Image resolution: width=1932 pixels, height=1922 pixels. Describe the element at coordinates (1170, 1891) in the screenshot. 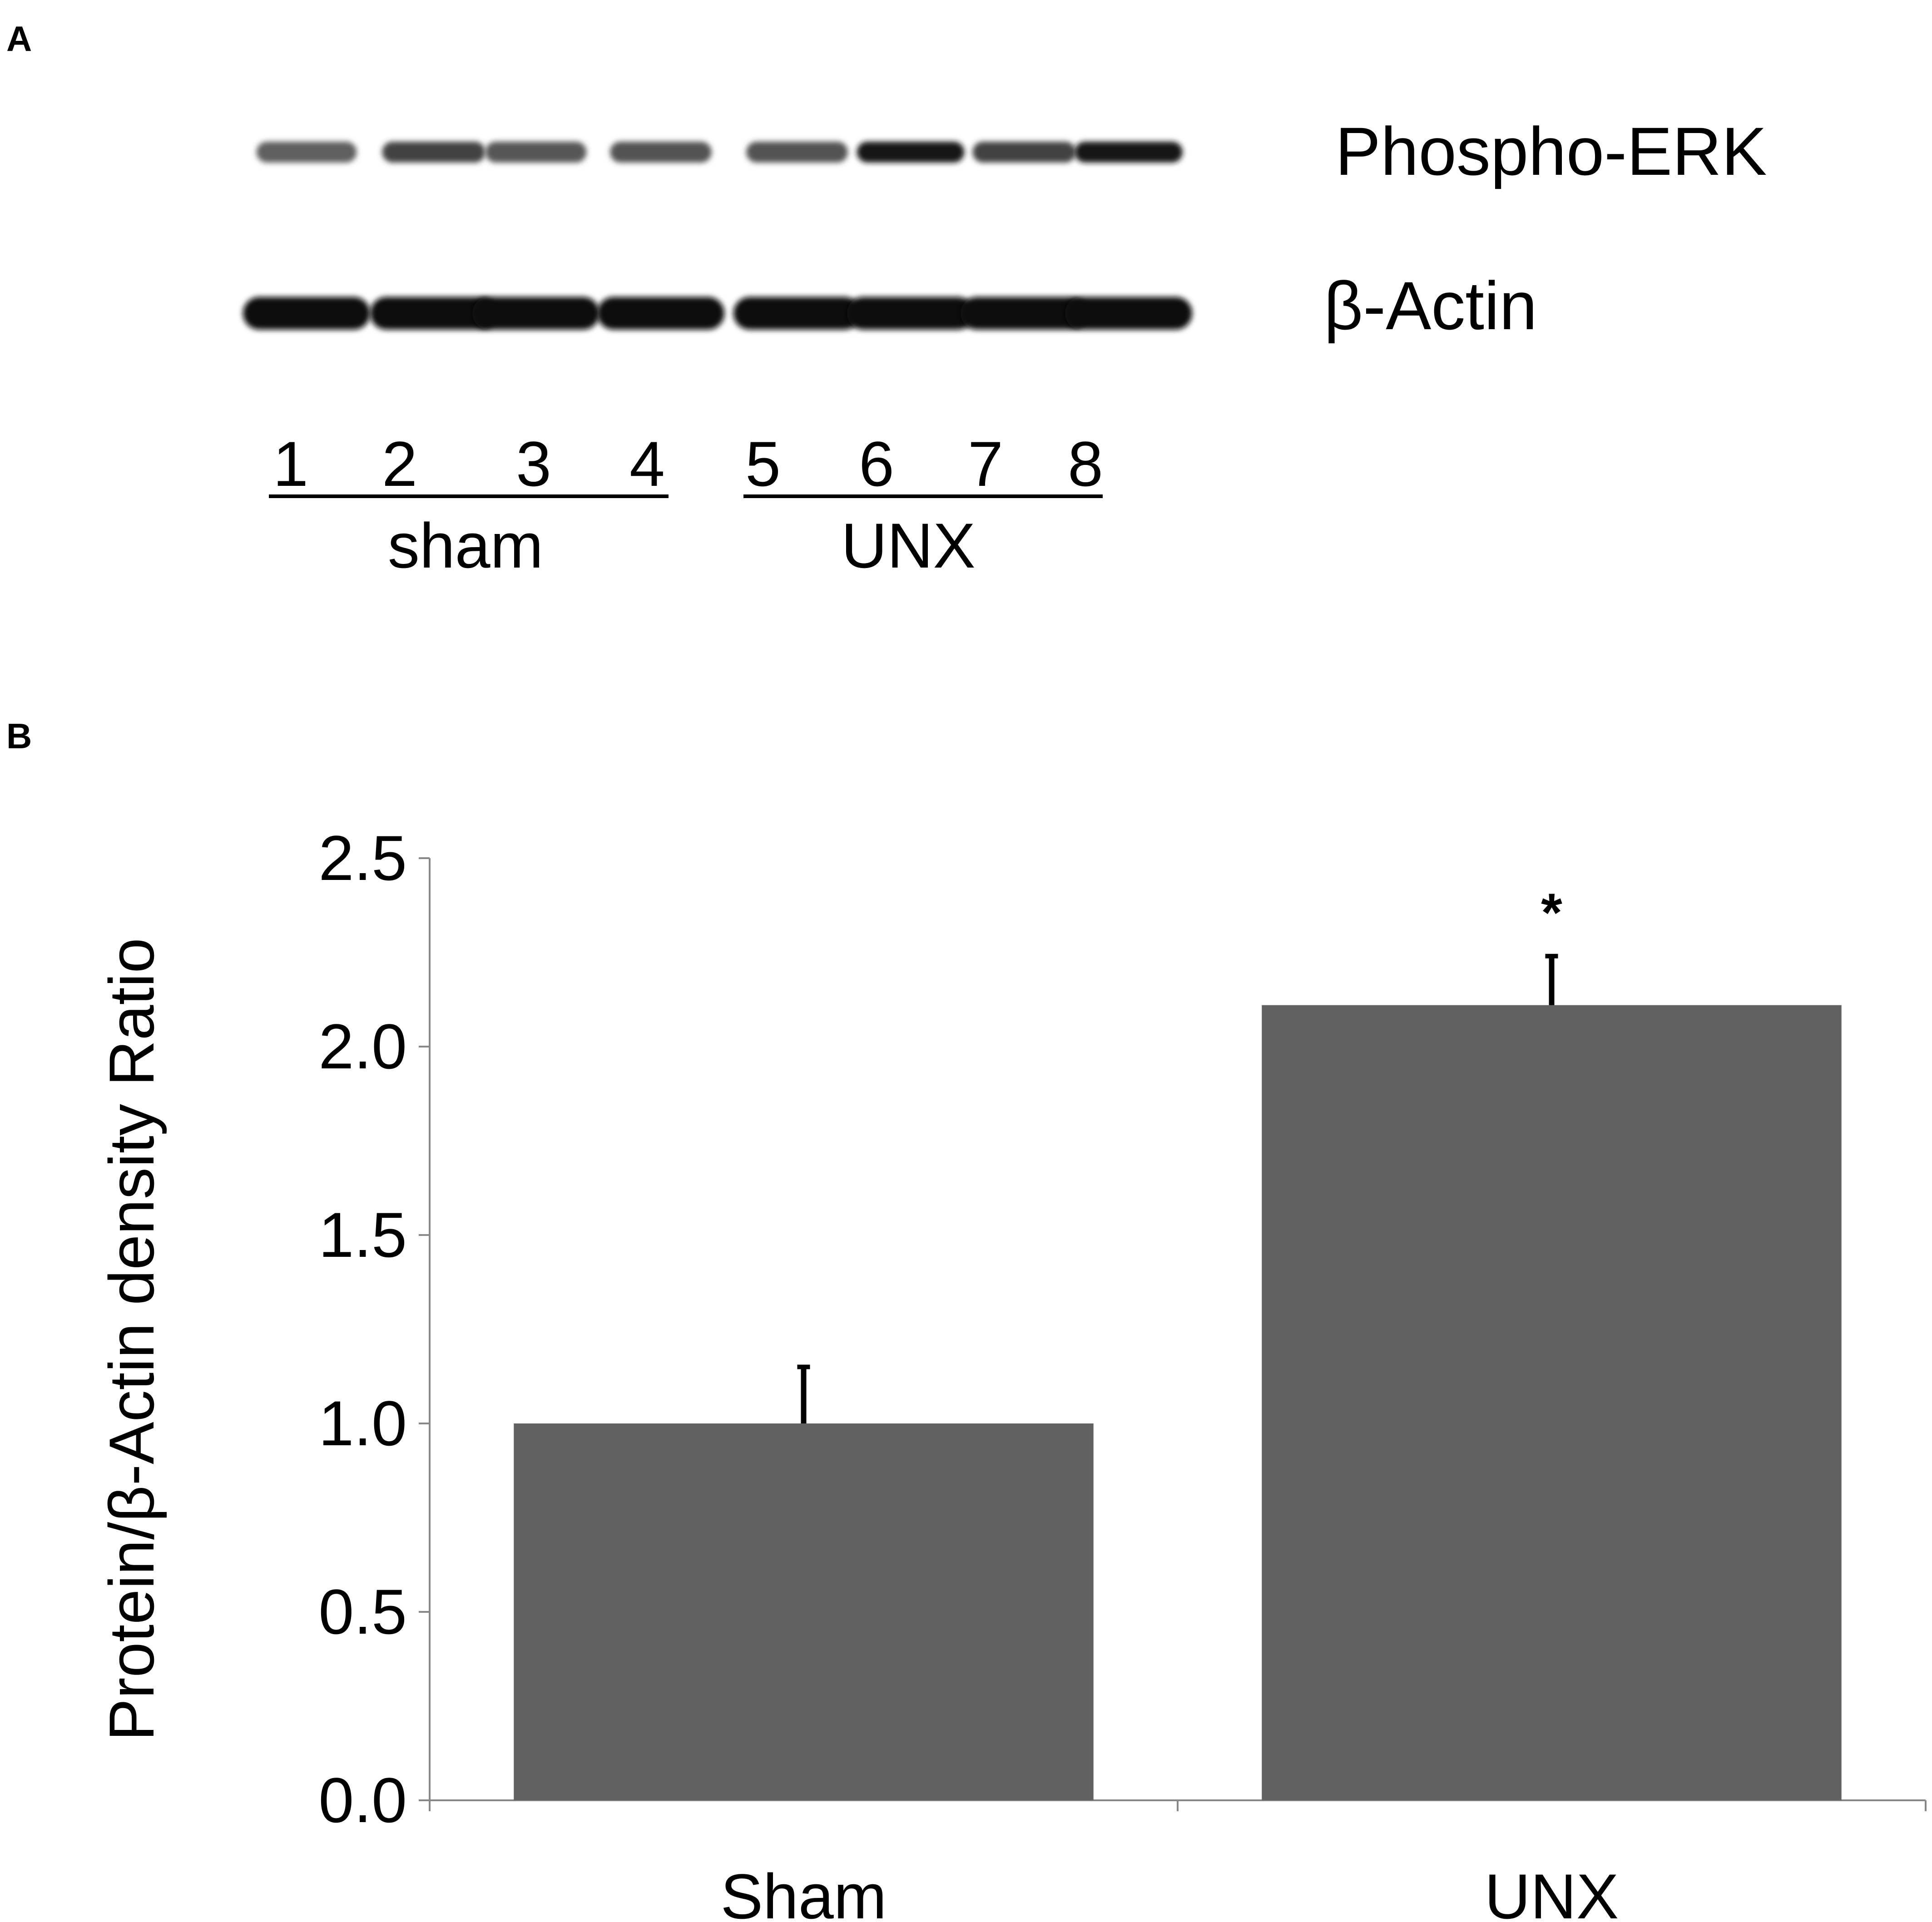

I see `x-tick-labels: Sham UNX` at that location.